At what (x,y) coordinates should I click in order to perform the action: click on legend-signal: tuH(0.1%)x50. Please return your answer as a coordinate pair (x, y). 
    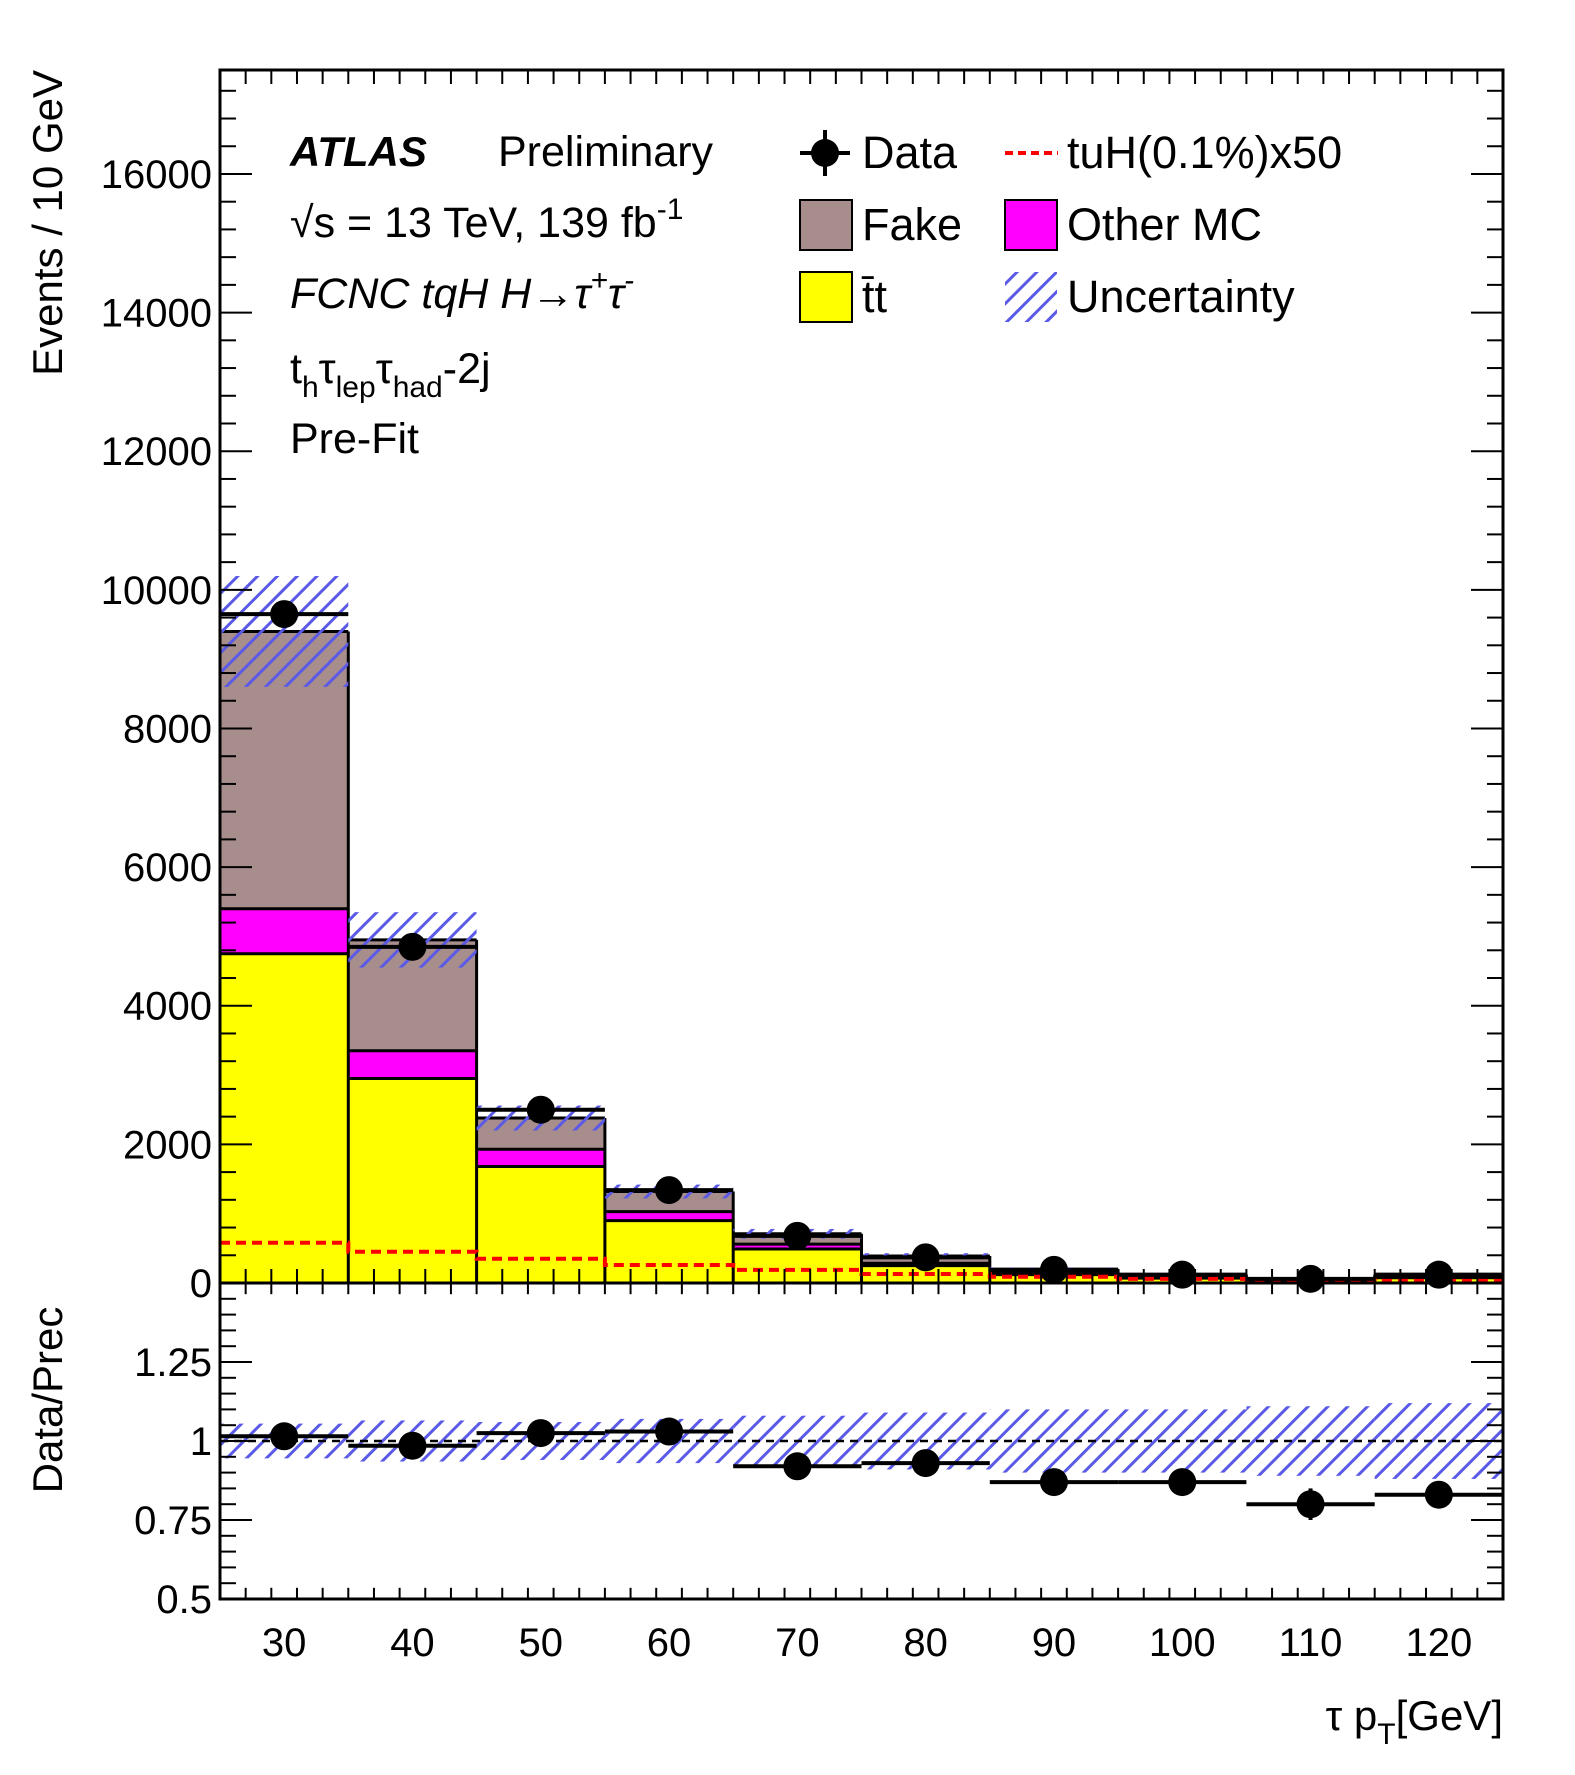
    Looking at the image, I should click on (1173, 152).